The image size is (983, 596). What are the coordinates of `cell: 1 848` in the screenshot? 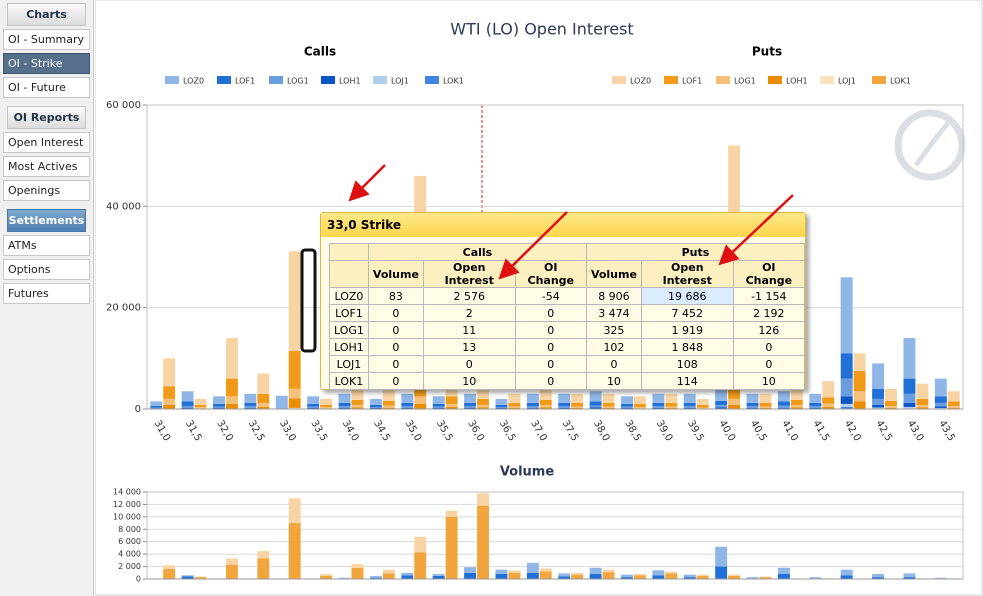 It's located at (687, 347).